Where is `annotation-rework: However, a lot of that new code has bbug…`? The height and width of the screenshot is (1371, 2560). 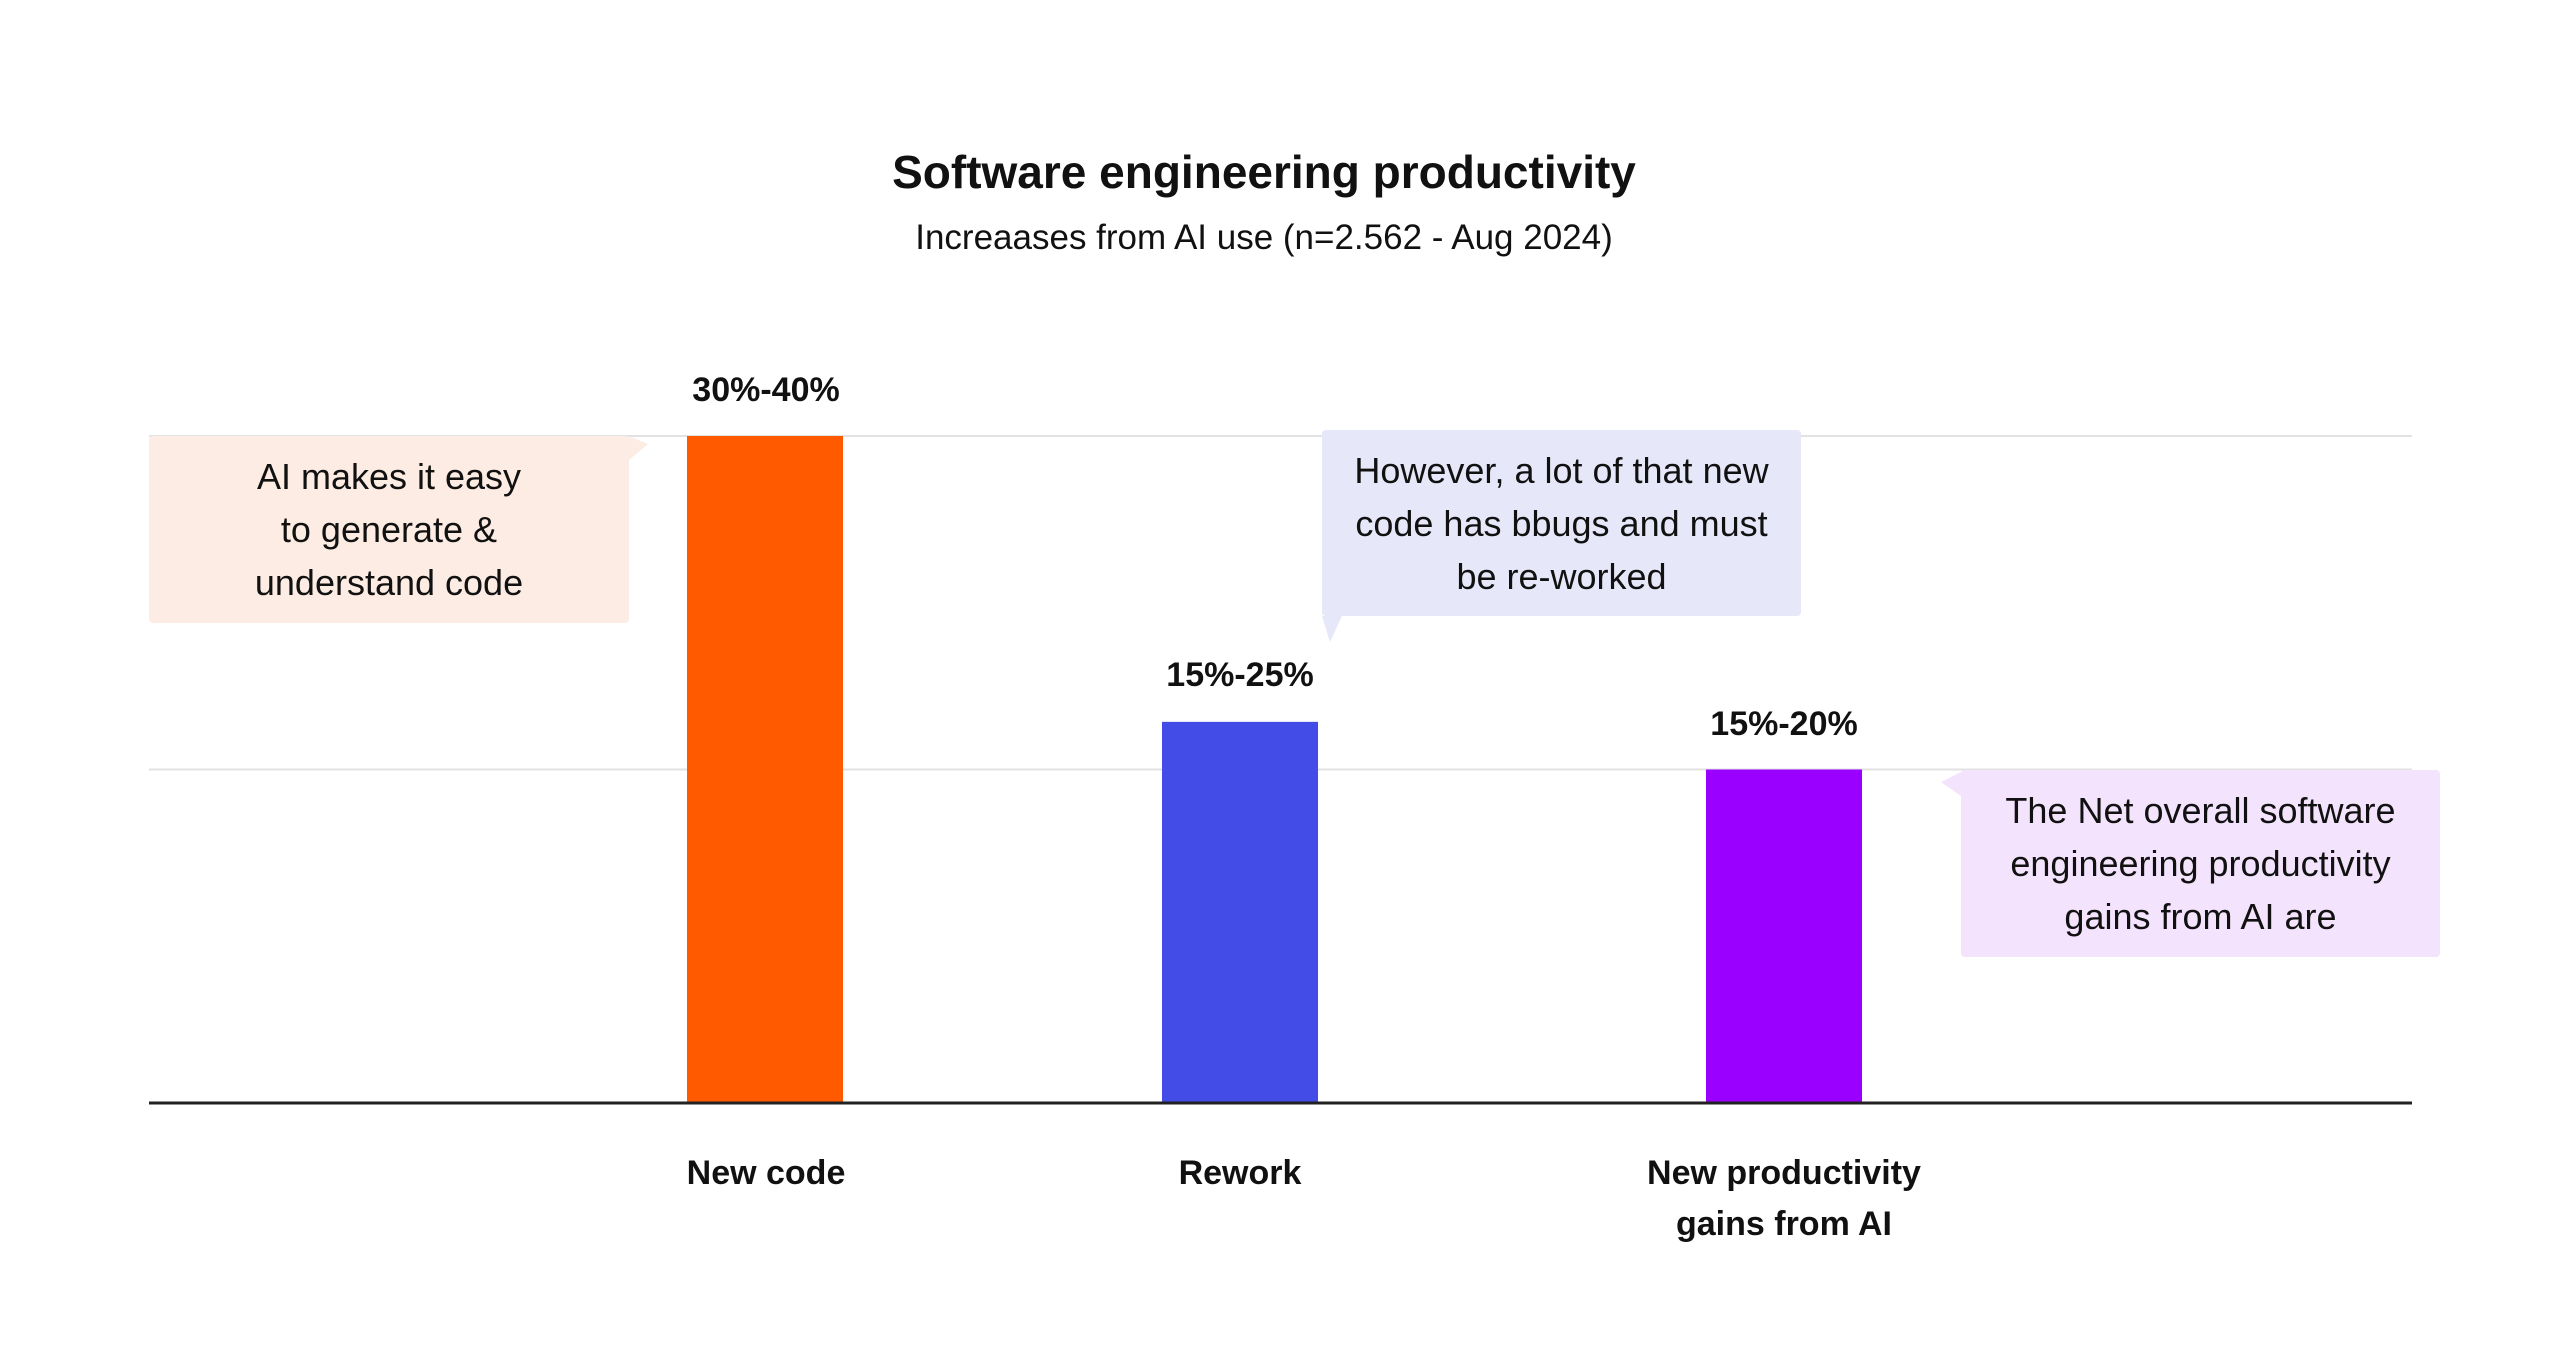
annotation-rework: However, a lot of that new code has bbug… is located at coordinates (1561, 523).